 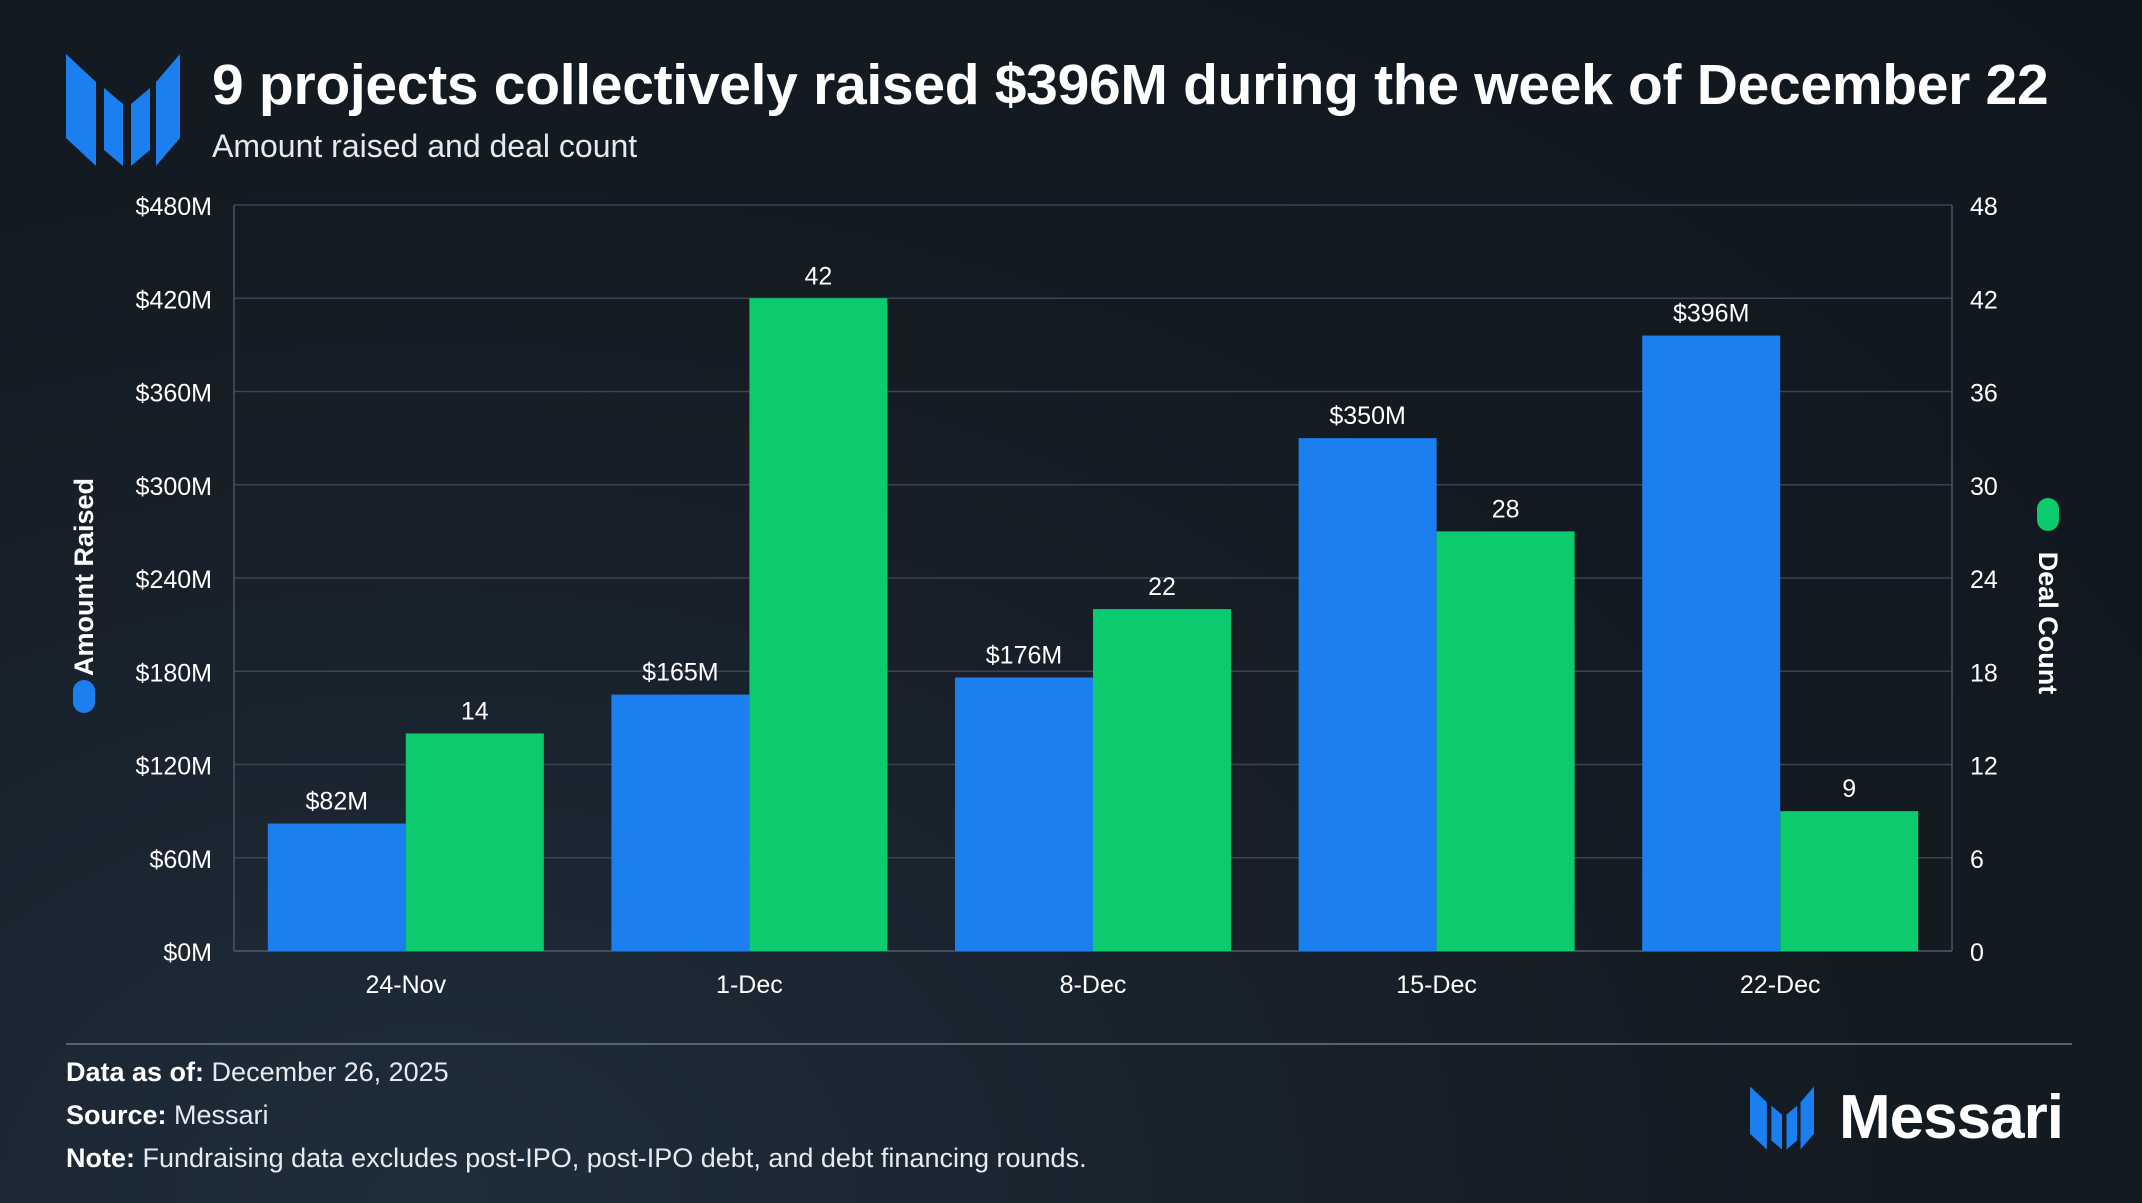 What do you see at coordinates (406, 985) in the screenshot?
I see `x-tick-label: 24-Nov` at bounding box center [406, 985].